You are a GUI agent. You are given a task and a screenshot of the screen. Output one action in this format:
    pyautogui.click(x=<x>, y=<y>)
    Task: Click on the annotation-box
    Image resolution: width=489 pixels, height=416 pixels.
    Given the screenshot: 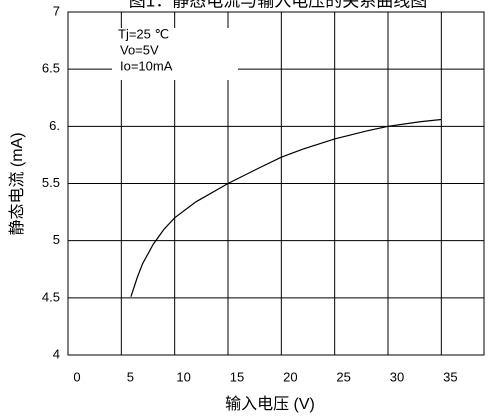 What is the action you would take?
    pyautogui.click(x=175, y=54)
    